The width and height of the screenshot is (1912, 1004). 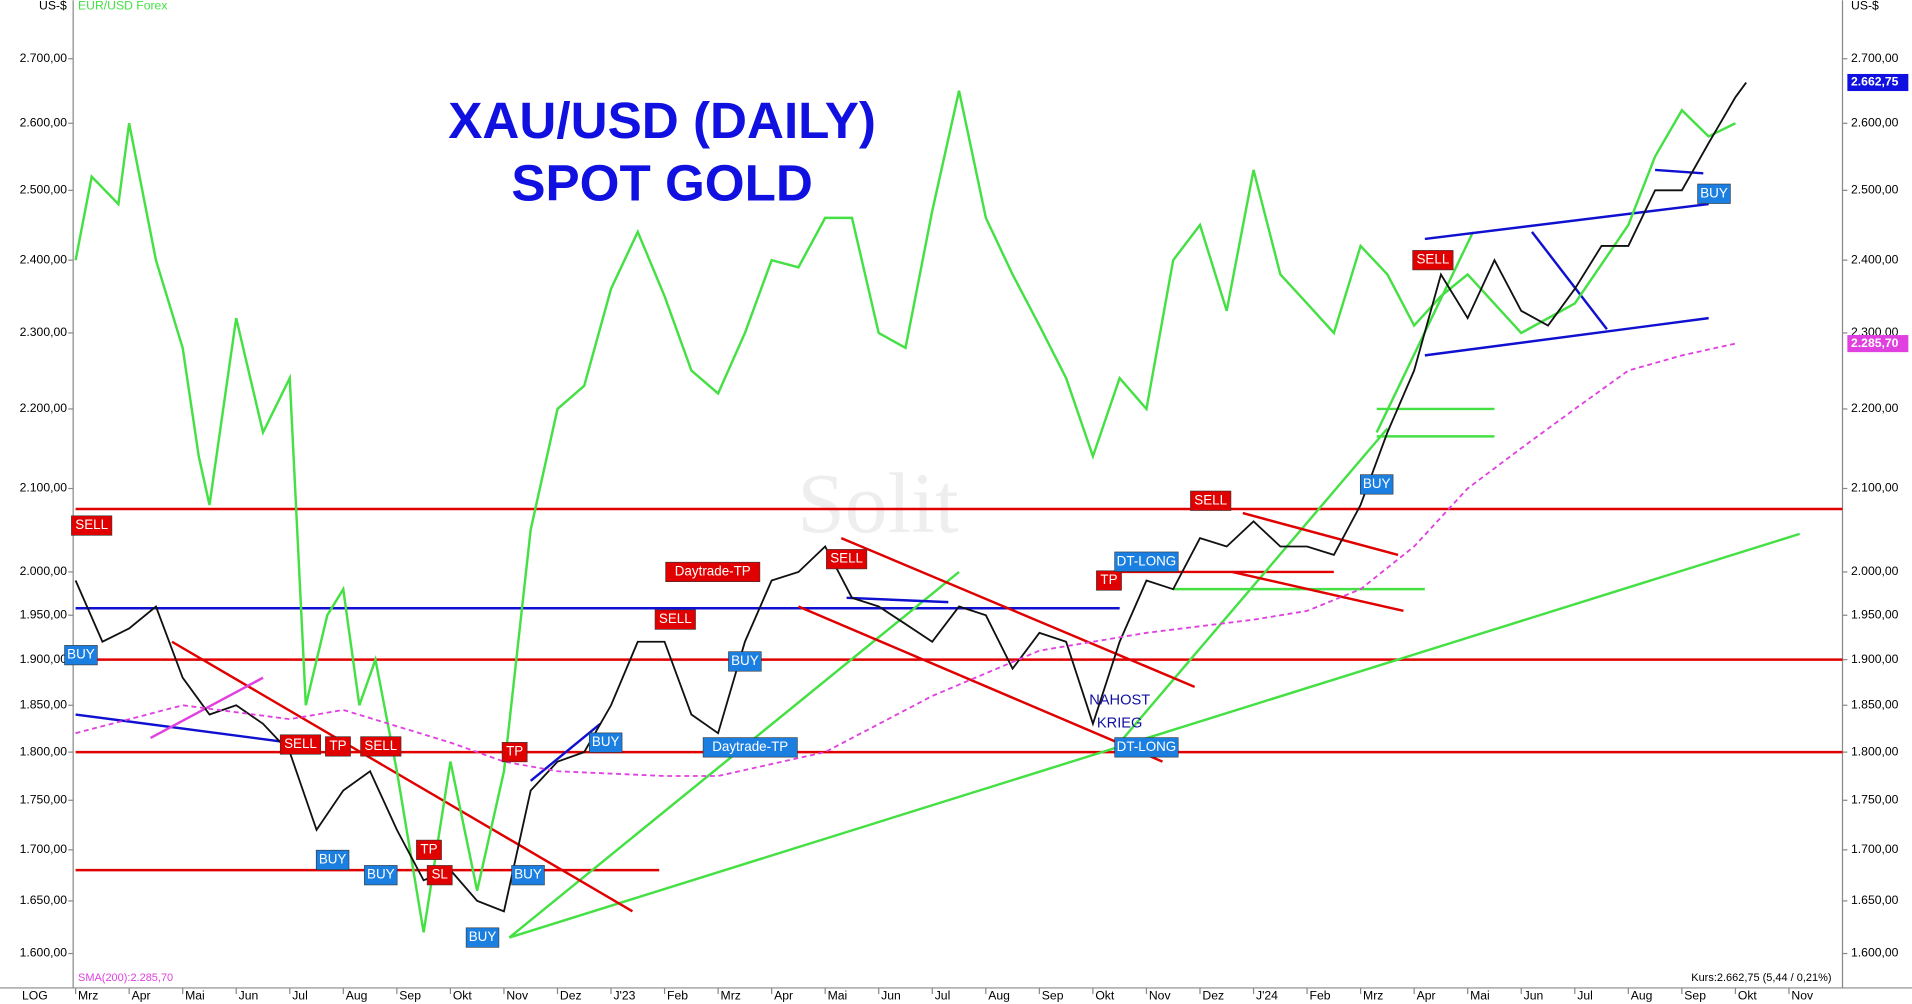 I want to click on x-tick-label: J'24, so click(x=1267, y=996).